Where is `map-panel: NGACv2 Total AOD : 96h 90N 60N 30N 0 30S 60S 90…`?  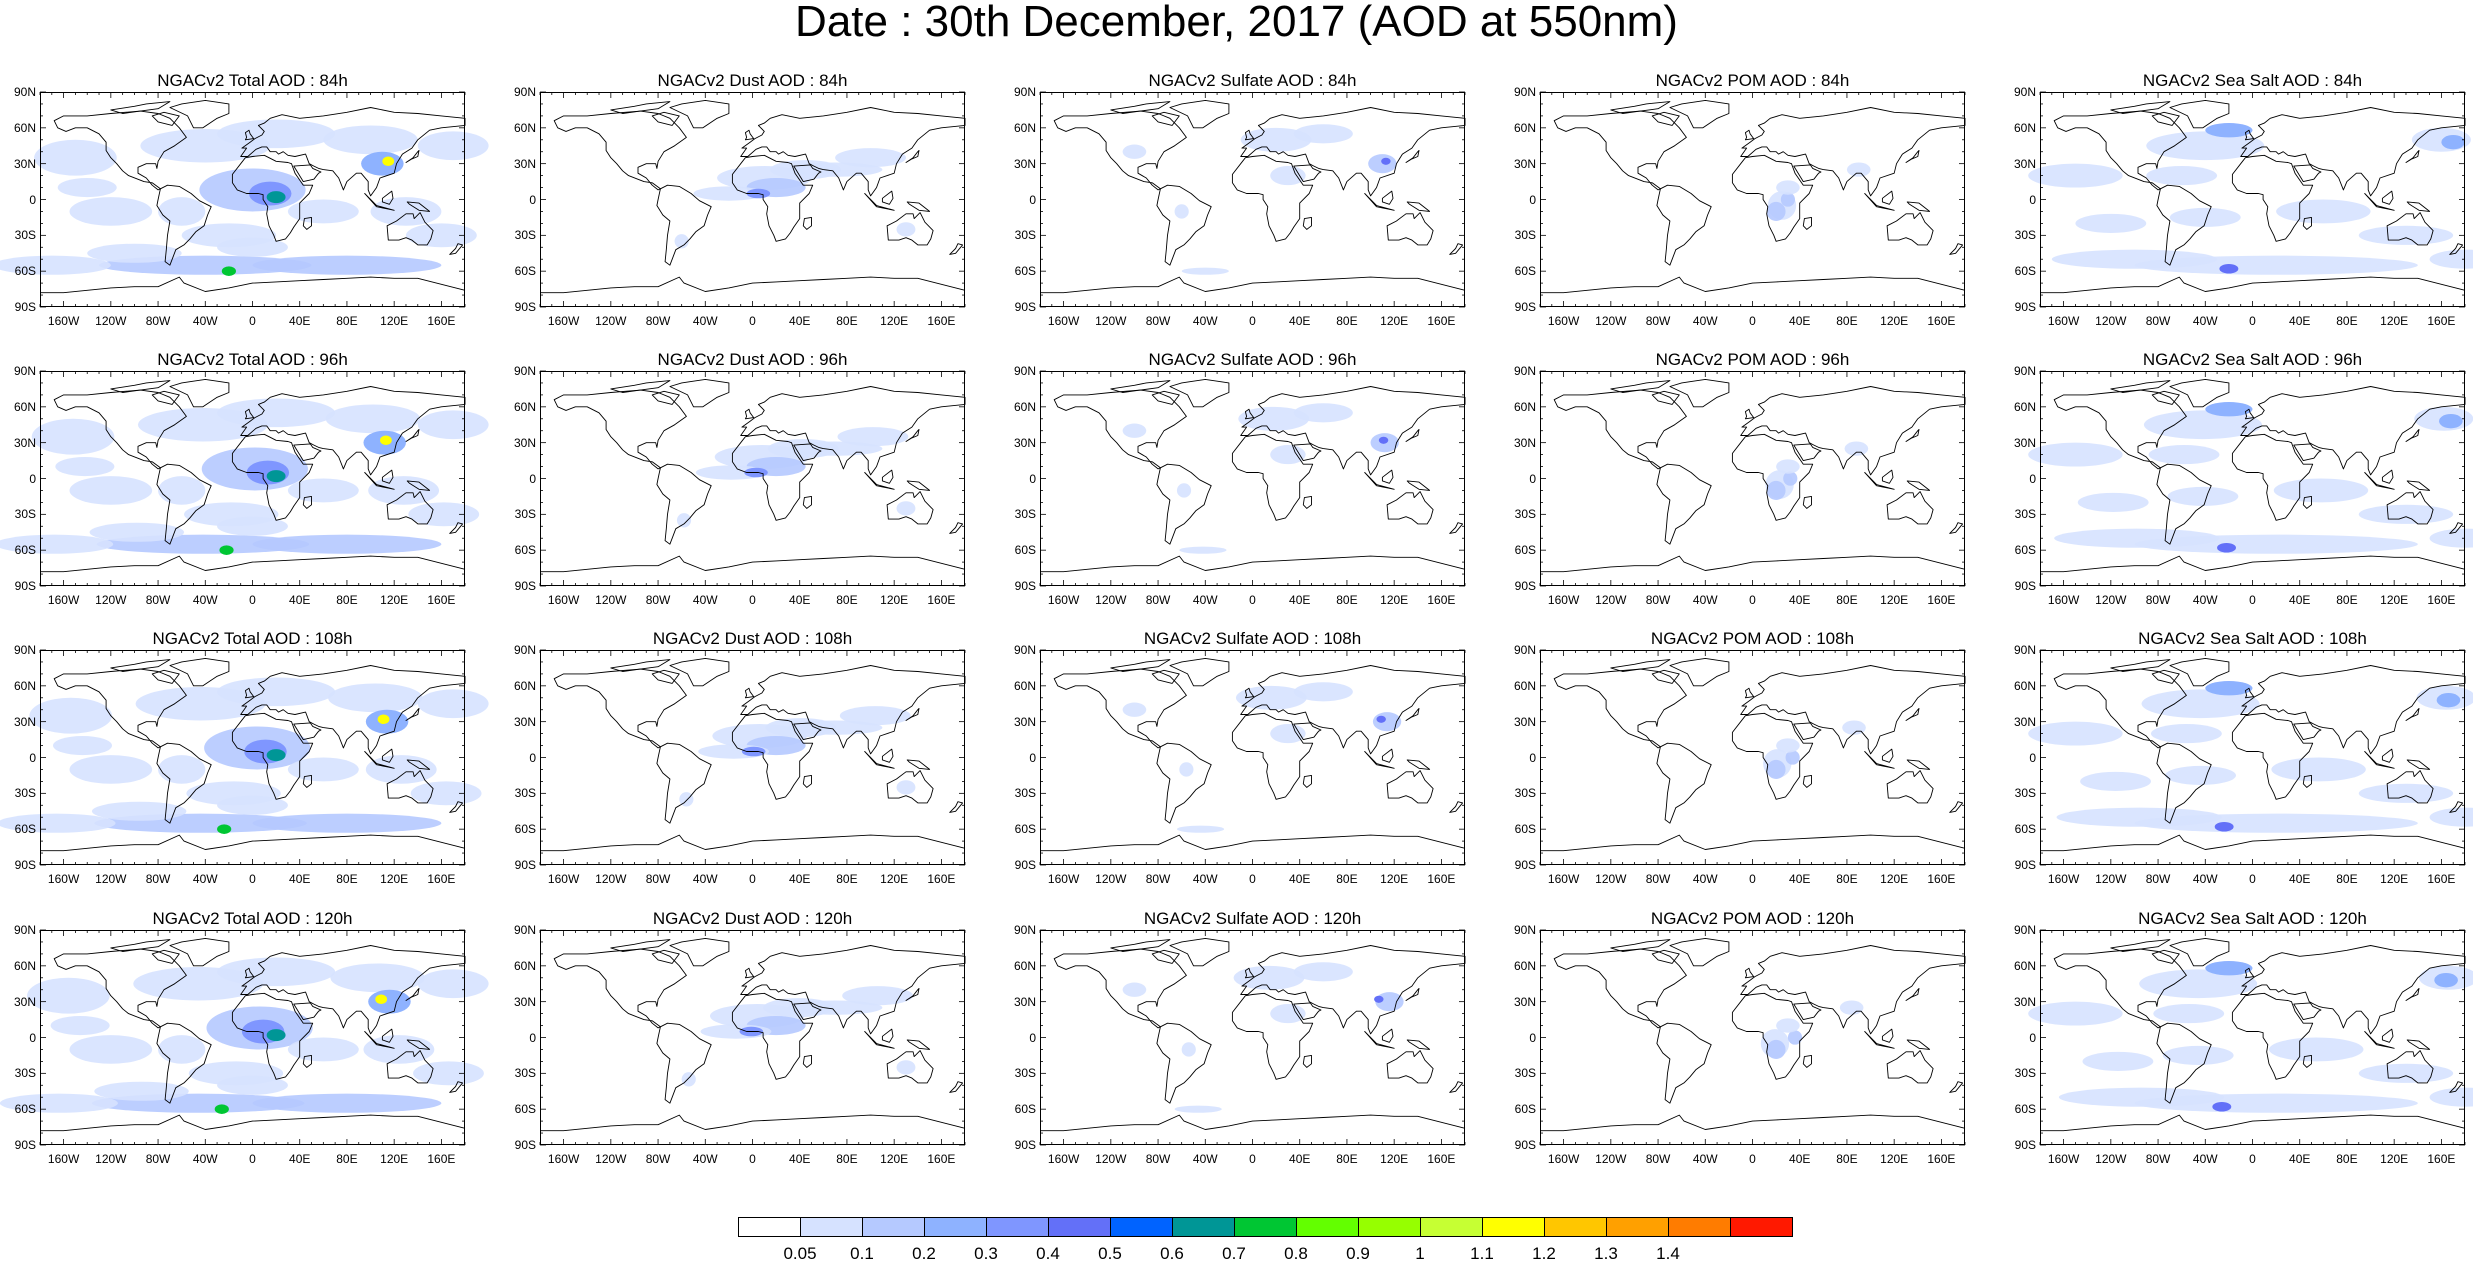 map-panel: NGACv2 Total AOD : 96h 90N 60N 30N 0 30S 60S 90… is located at coordinates (270, 488).